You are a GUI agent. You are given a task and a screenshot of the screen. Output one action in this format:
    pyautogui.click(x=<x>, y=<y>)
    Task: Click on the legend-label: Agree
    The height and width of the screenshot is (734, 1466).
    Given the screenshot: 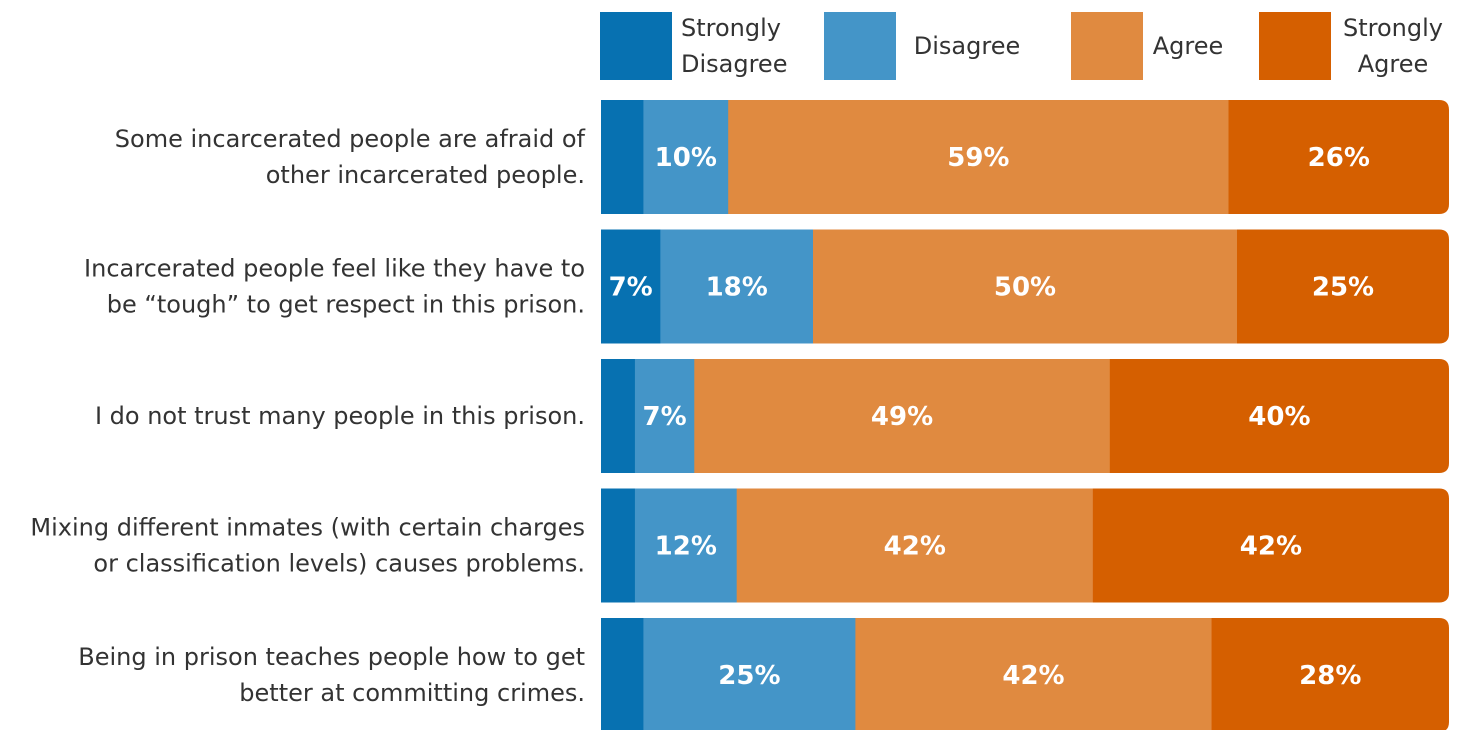 What is the action you would take?
    pyautogui.click(x=1188, y=46)
    